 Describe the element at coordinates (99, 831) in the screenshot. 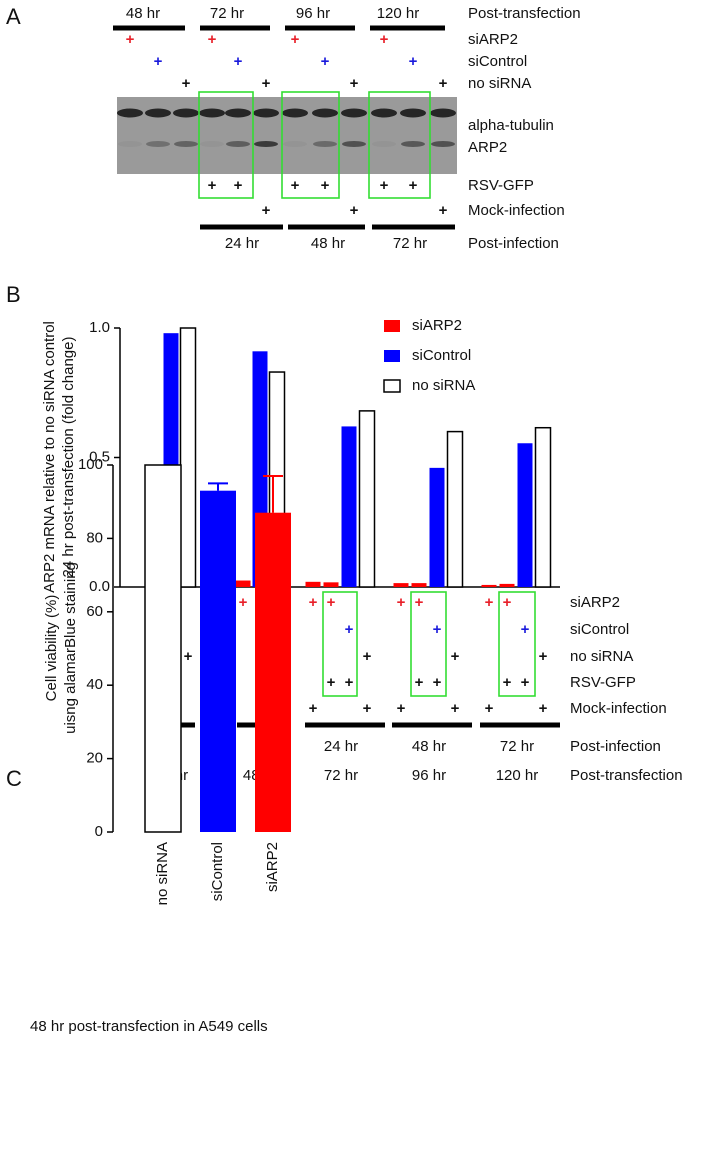

I see `y-tick-label: 0` at that location.